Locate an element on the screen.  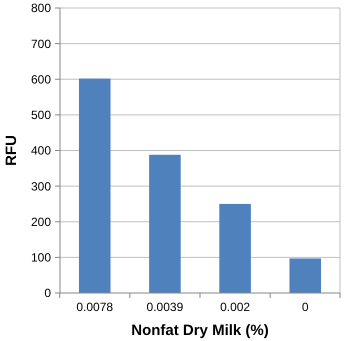
x-tick-label: 0 is located at coordinates (305, 307).